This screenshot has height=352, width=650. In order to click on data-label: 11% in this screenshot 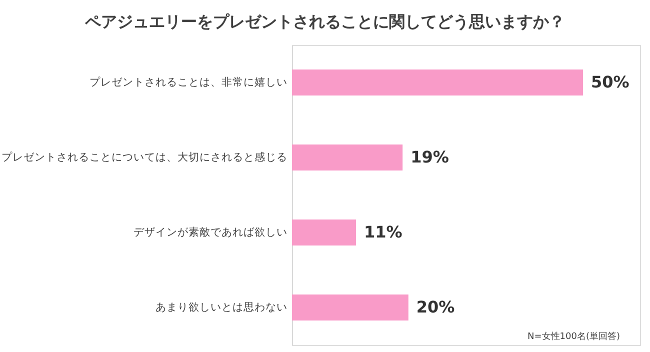, I will do `click(383, 232)`.